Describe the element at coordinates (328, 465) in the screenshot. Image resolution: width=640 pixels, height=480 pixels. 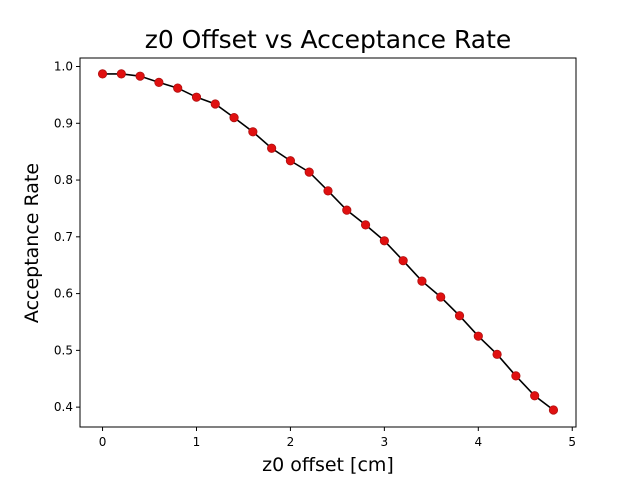
I see `x-axis-label: z0 offset [cm]` at that location.